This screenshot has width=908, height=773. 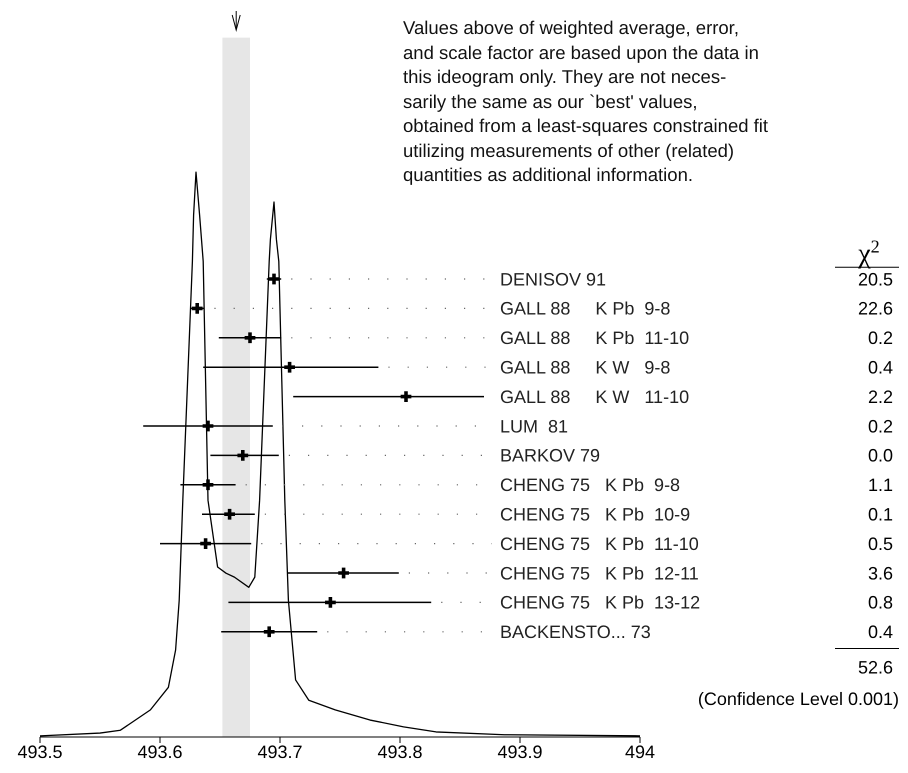 What do you see at coordinates (880, 396) in the screenshot?
I see `text: 2.2` at bounding box center [880, 396].